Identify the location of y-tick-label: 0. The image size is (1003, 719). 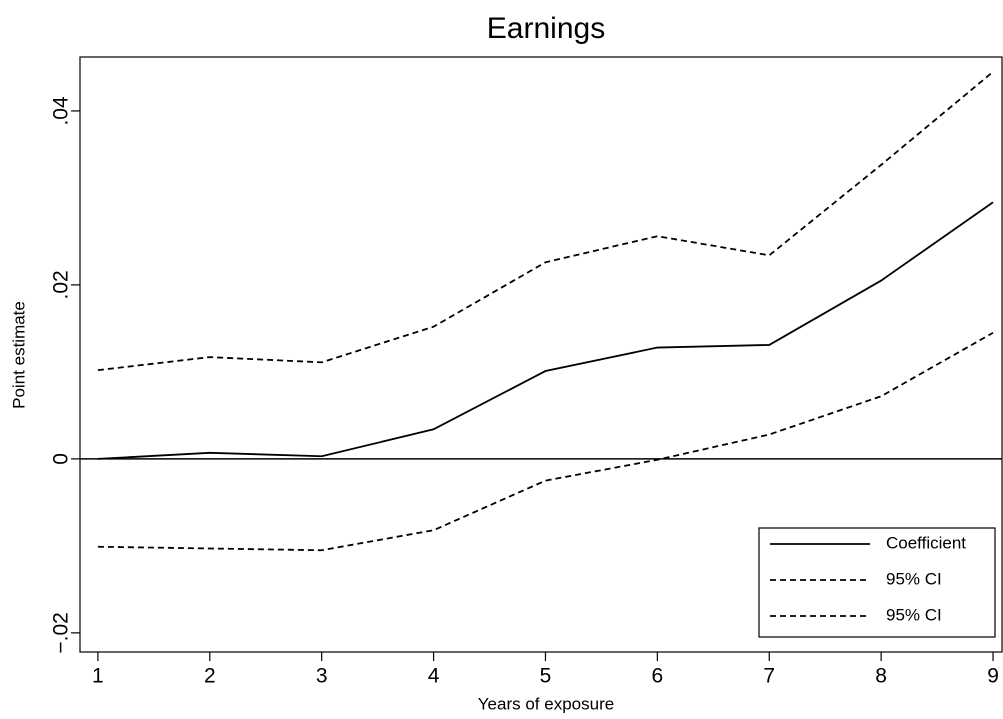
(61, 459).